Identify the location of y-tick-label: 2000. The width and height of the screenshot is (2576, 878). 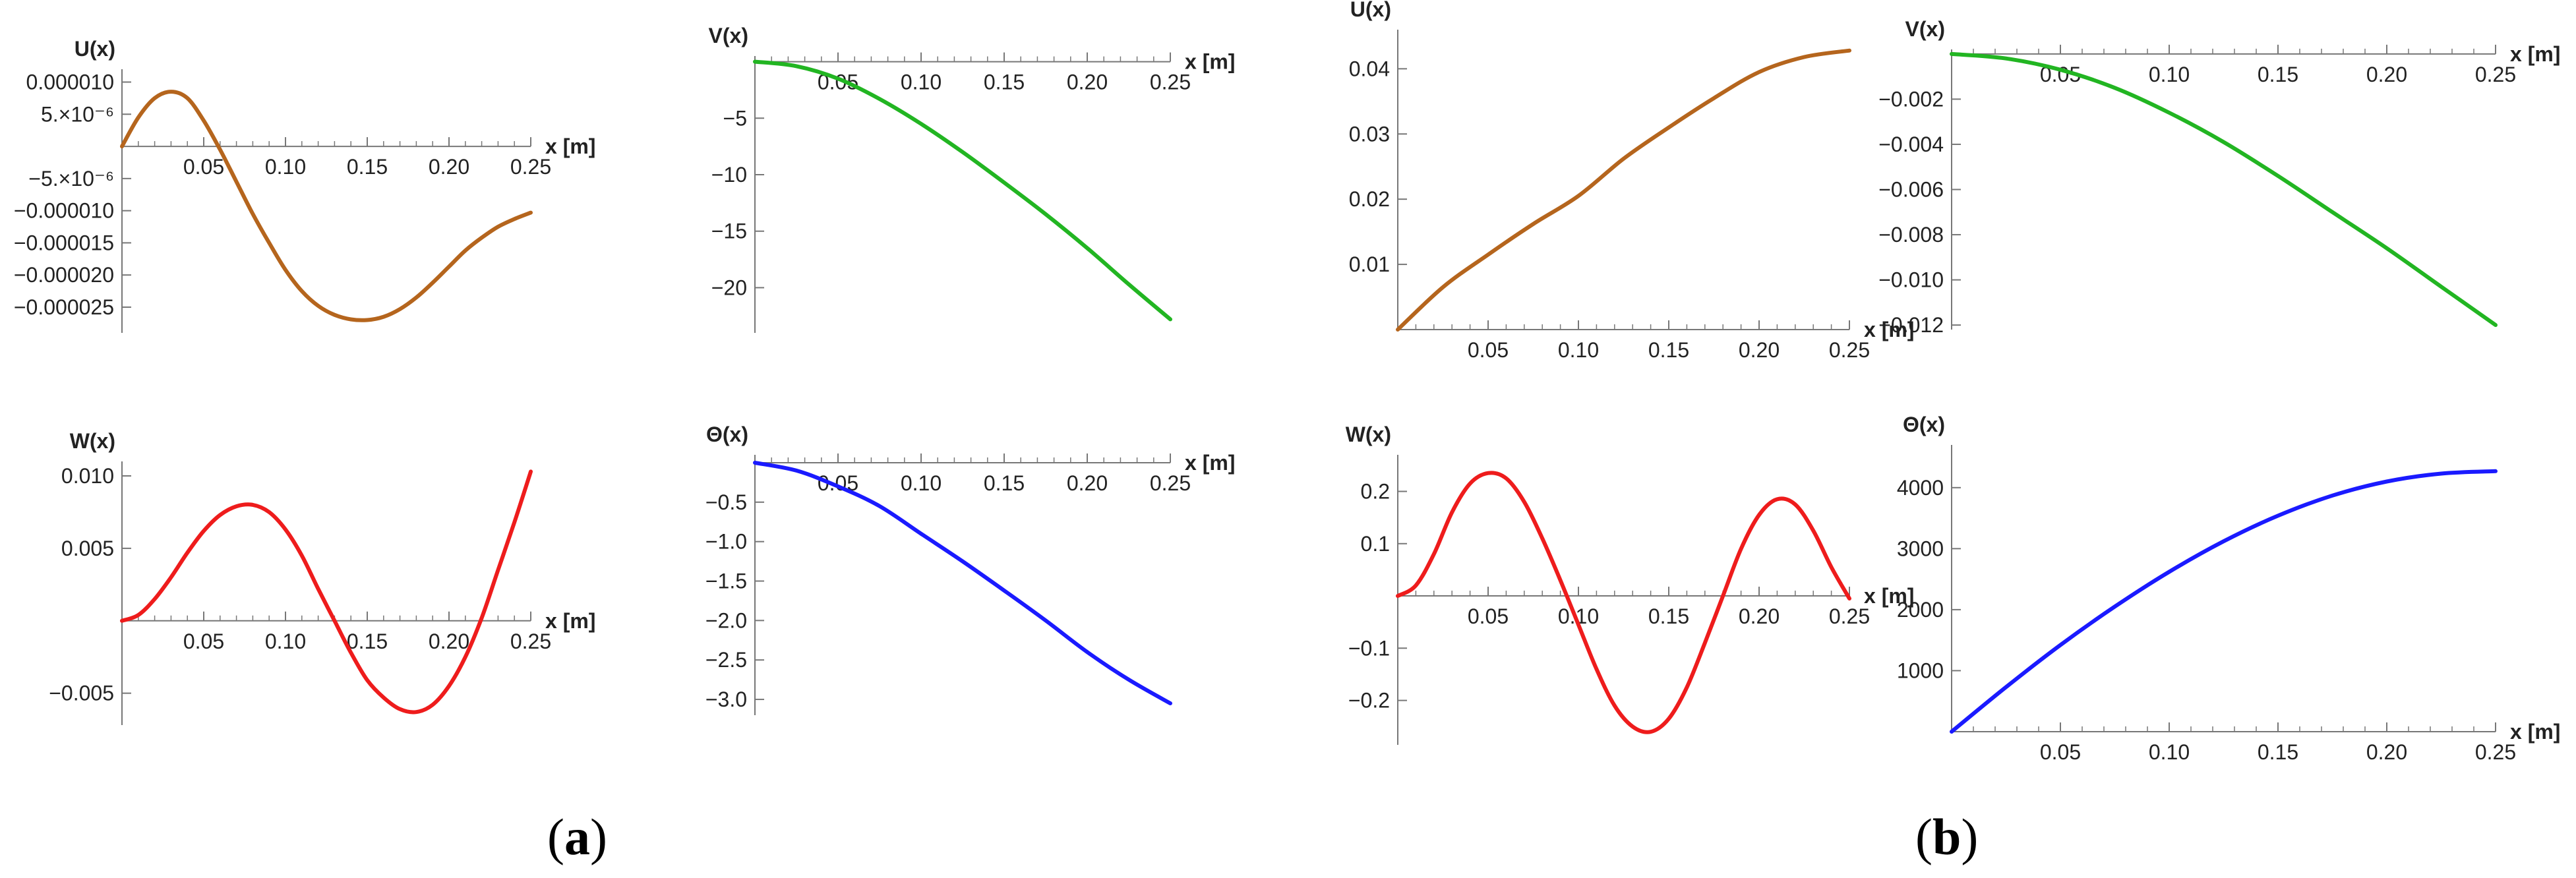
(1920, 610).